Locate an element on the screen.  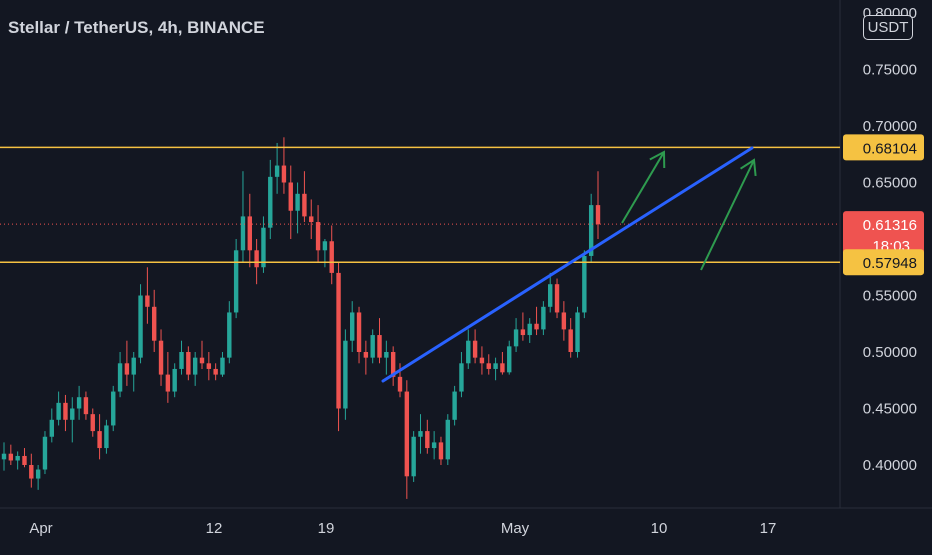
y-tick-label: 0.40000 is located at coordinates (890, 465).